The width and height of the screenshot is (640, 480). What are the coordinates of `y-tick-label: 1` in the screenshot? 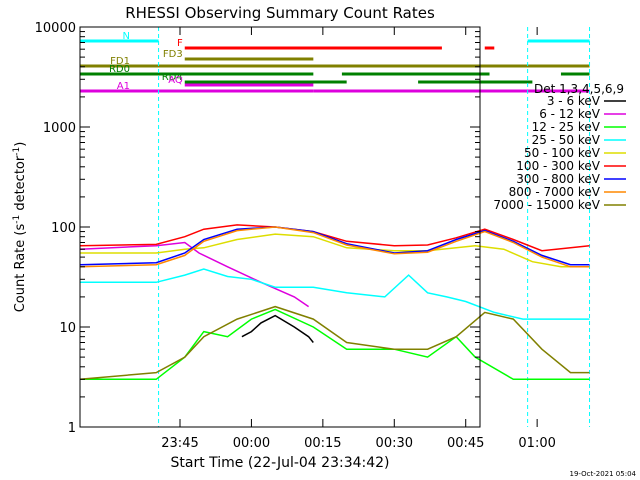 It's located at (72, 428).